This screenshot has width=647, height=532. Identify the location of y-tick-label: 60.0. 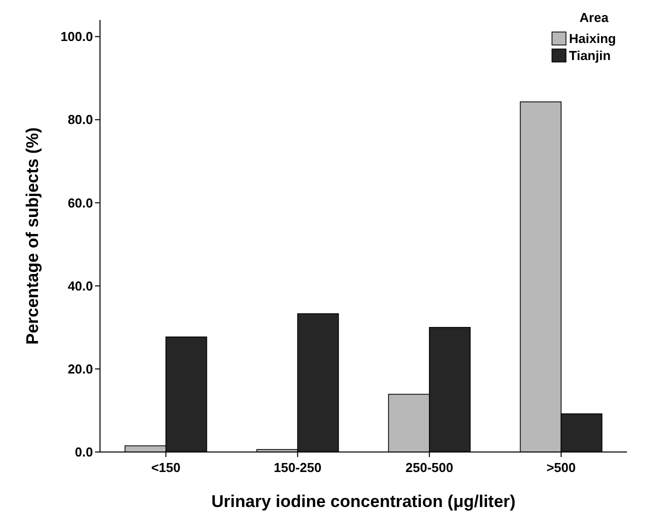
(80, 202).